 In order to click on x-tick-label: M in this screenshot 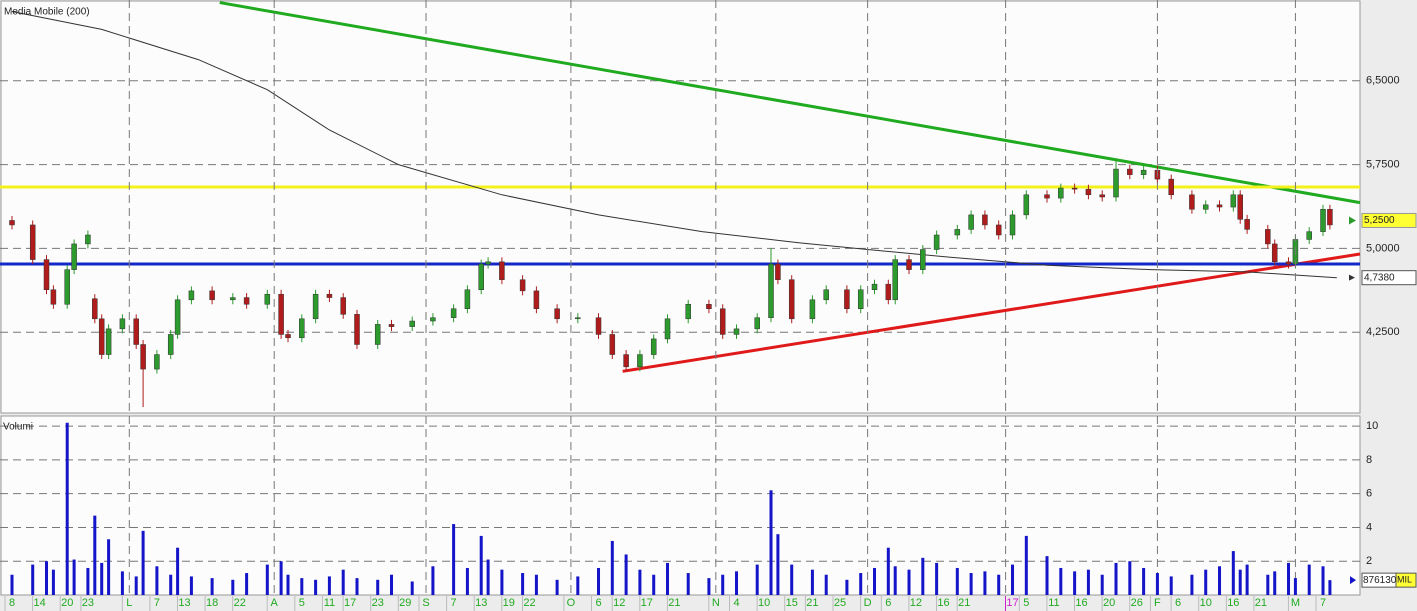, I will do `click(1295, 603)`.